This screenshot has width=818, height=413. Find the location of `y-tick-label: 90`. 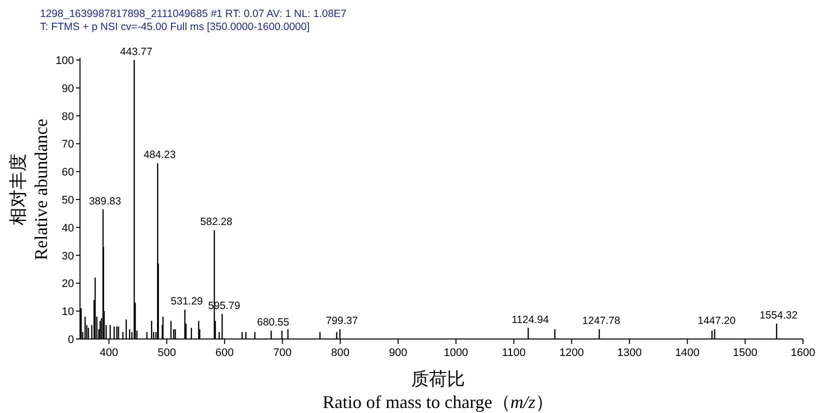

y-tick-label: 90 is located at coordinates (68, 88).